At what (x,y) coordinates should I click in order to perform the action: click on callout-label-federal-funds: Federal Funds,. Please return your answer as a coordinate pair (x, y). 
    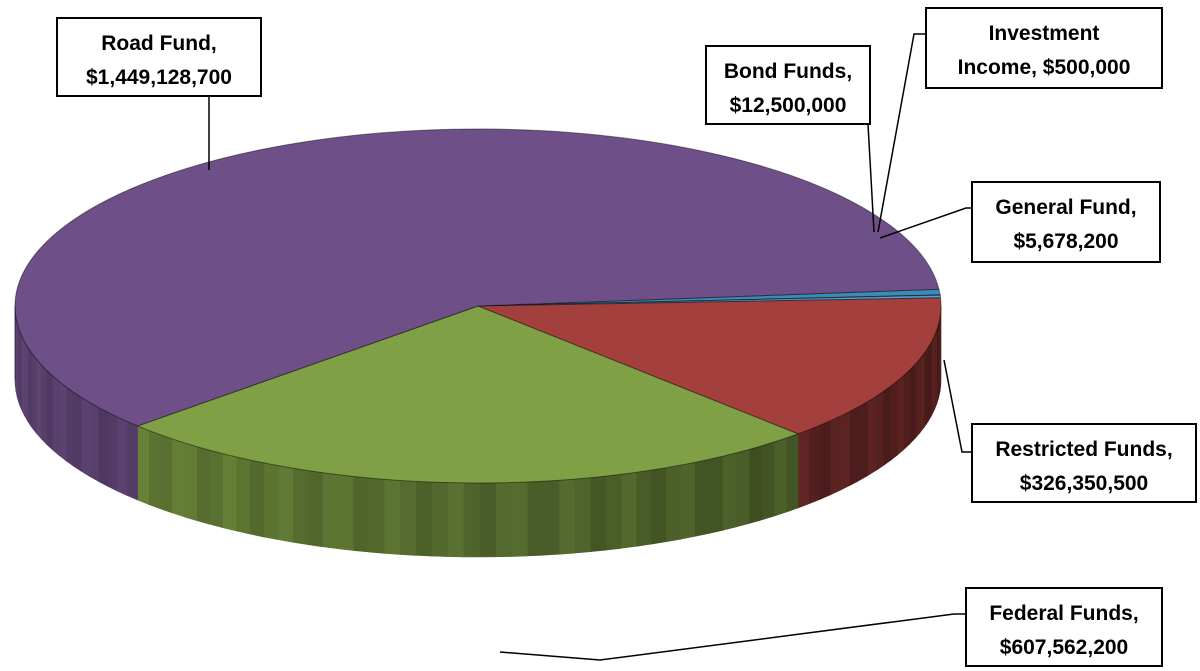
    Looking at the image, I should click on (1063, 613).